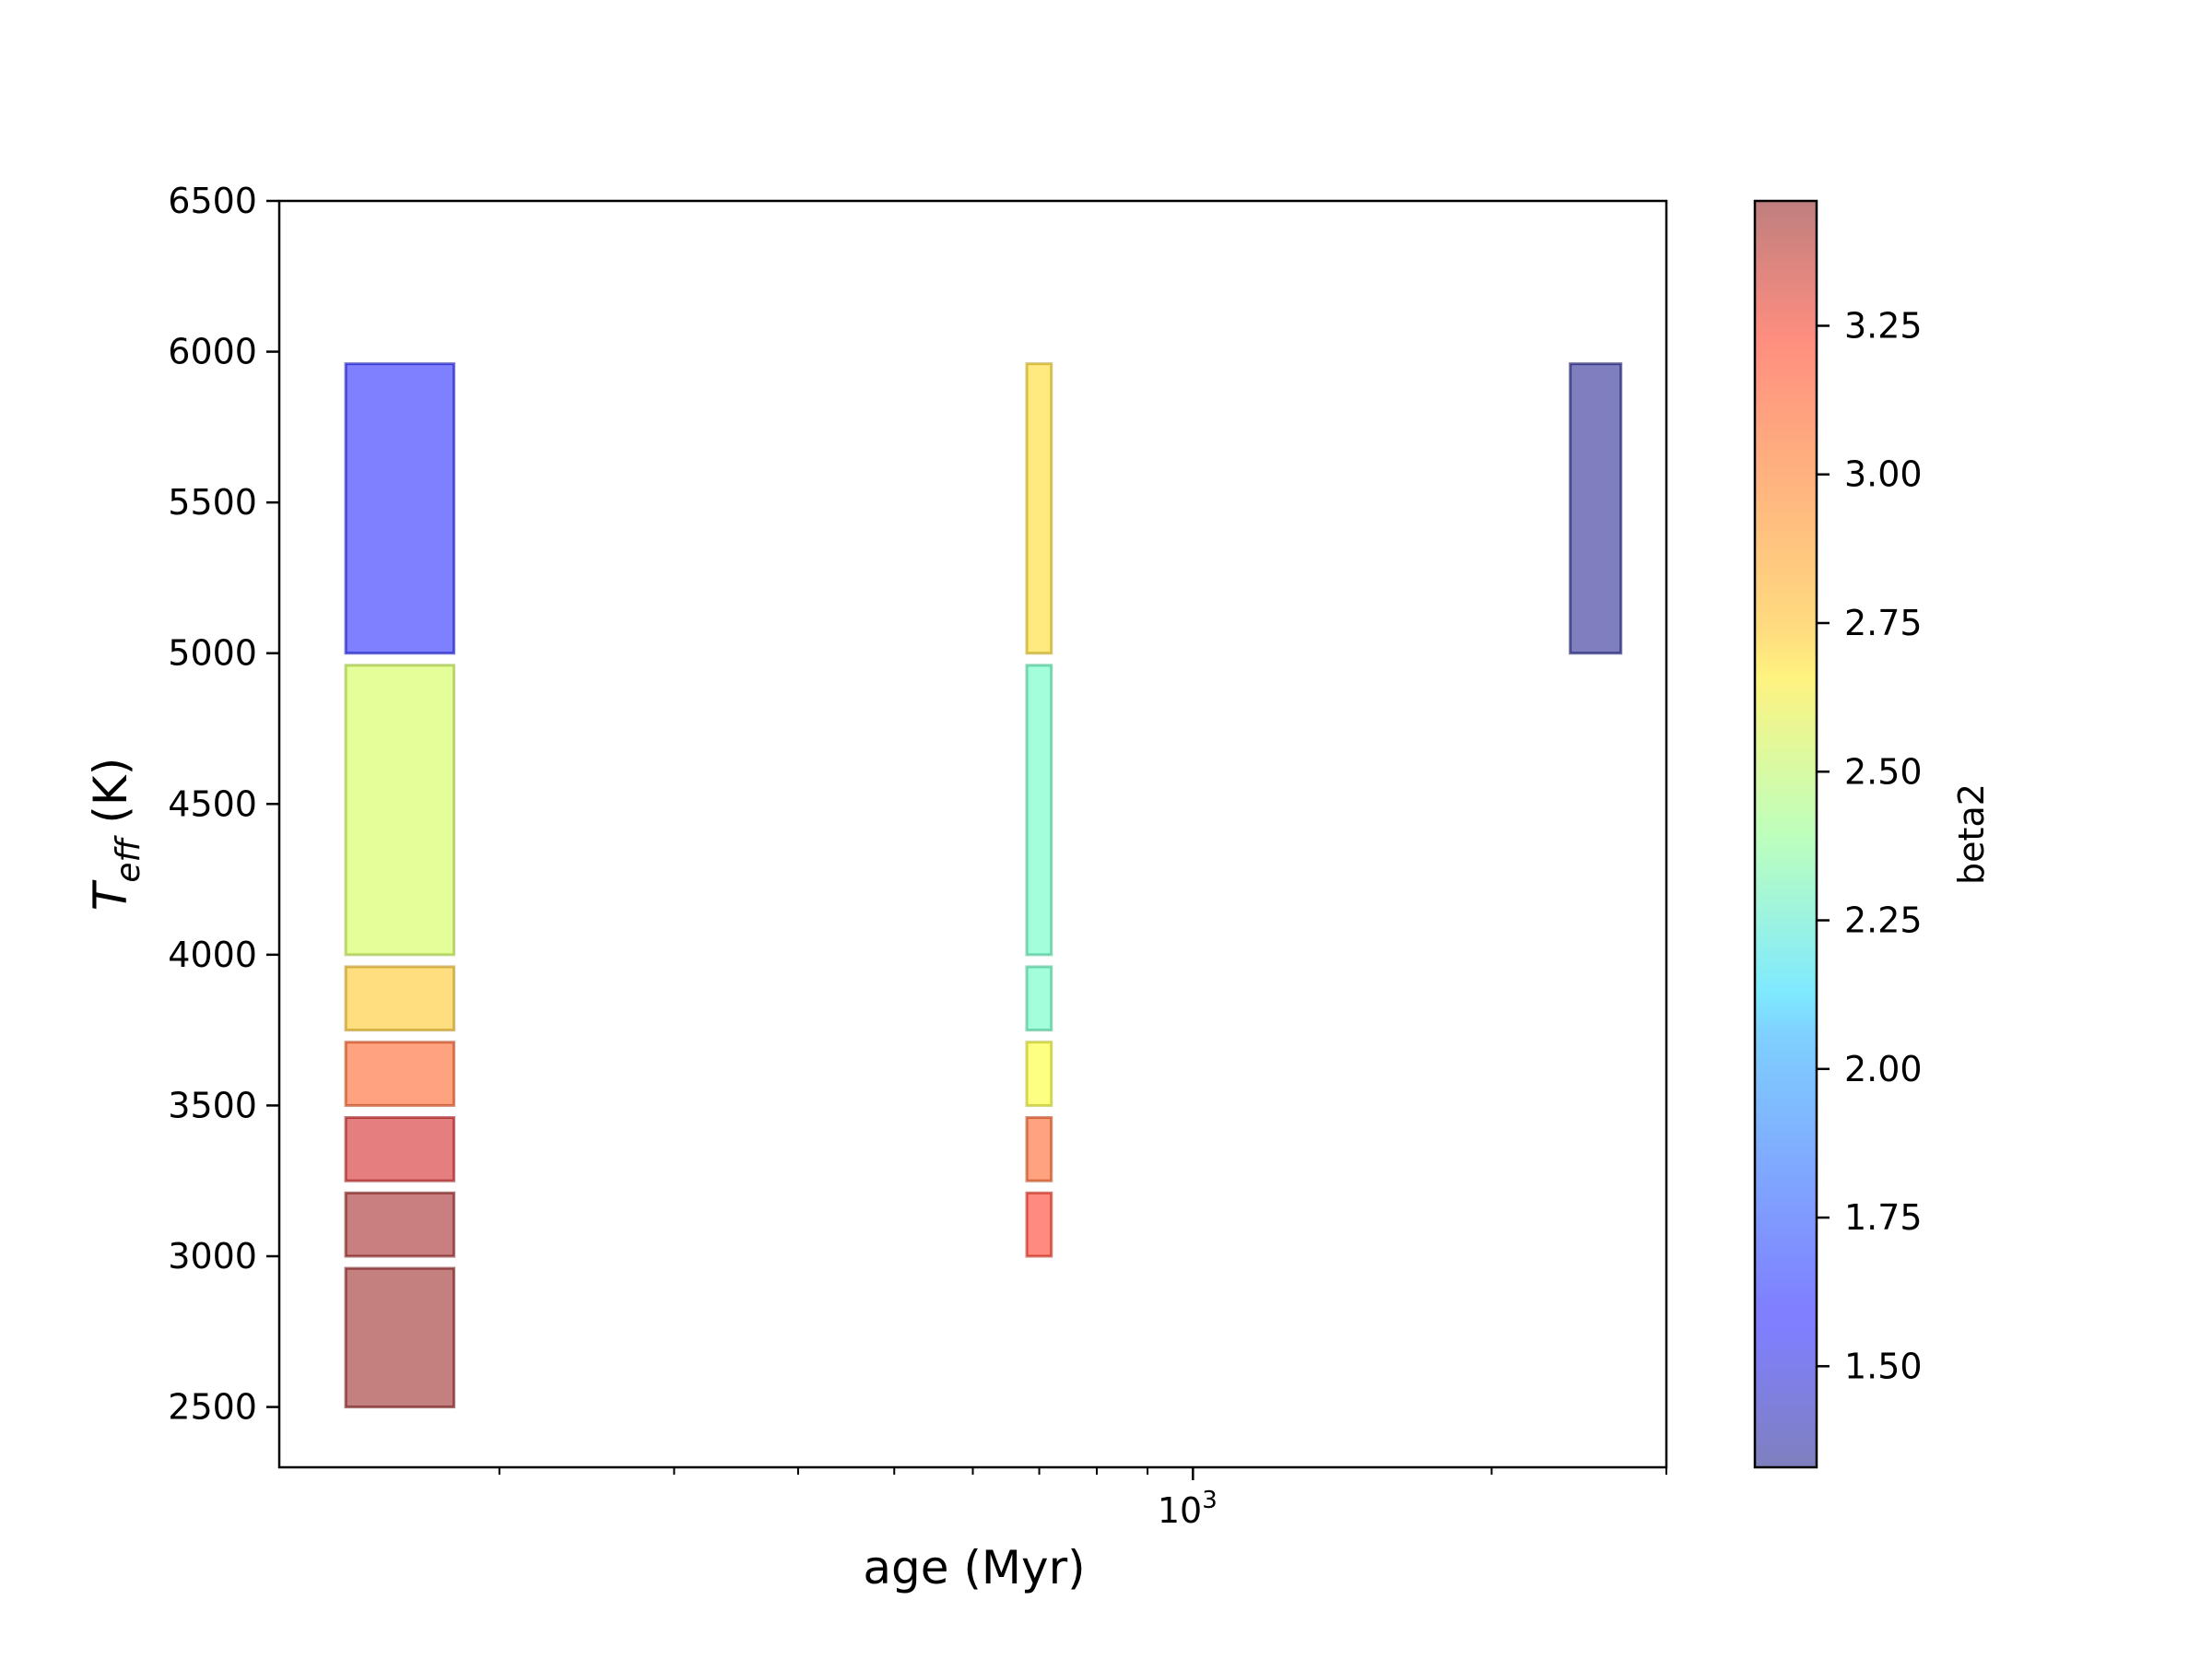  Describe the element at coordinates (1883, 771) in the screenshot. I see `colorbar-tick-label: 2.50` at that location.